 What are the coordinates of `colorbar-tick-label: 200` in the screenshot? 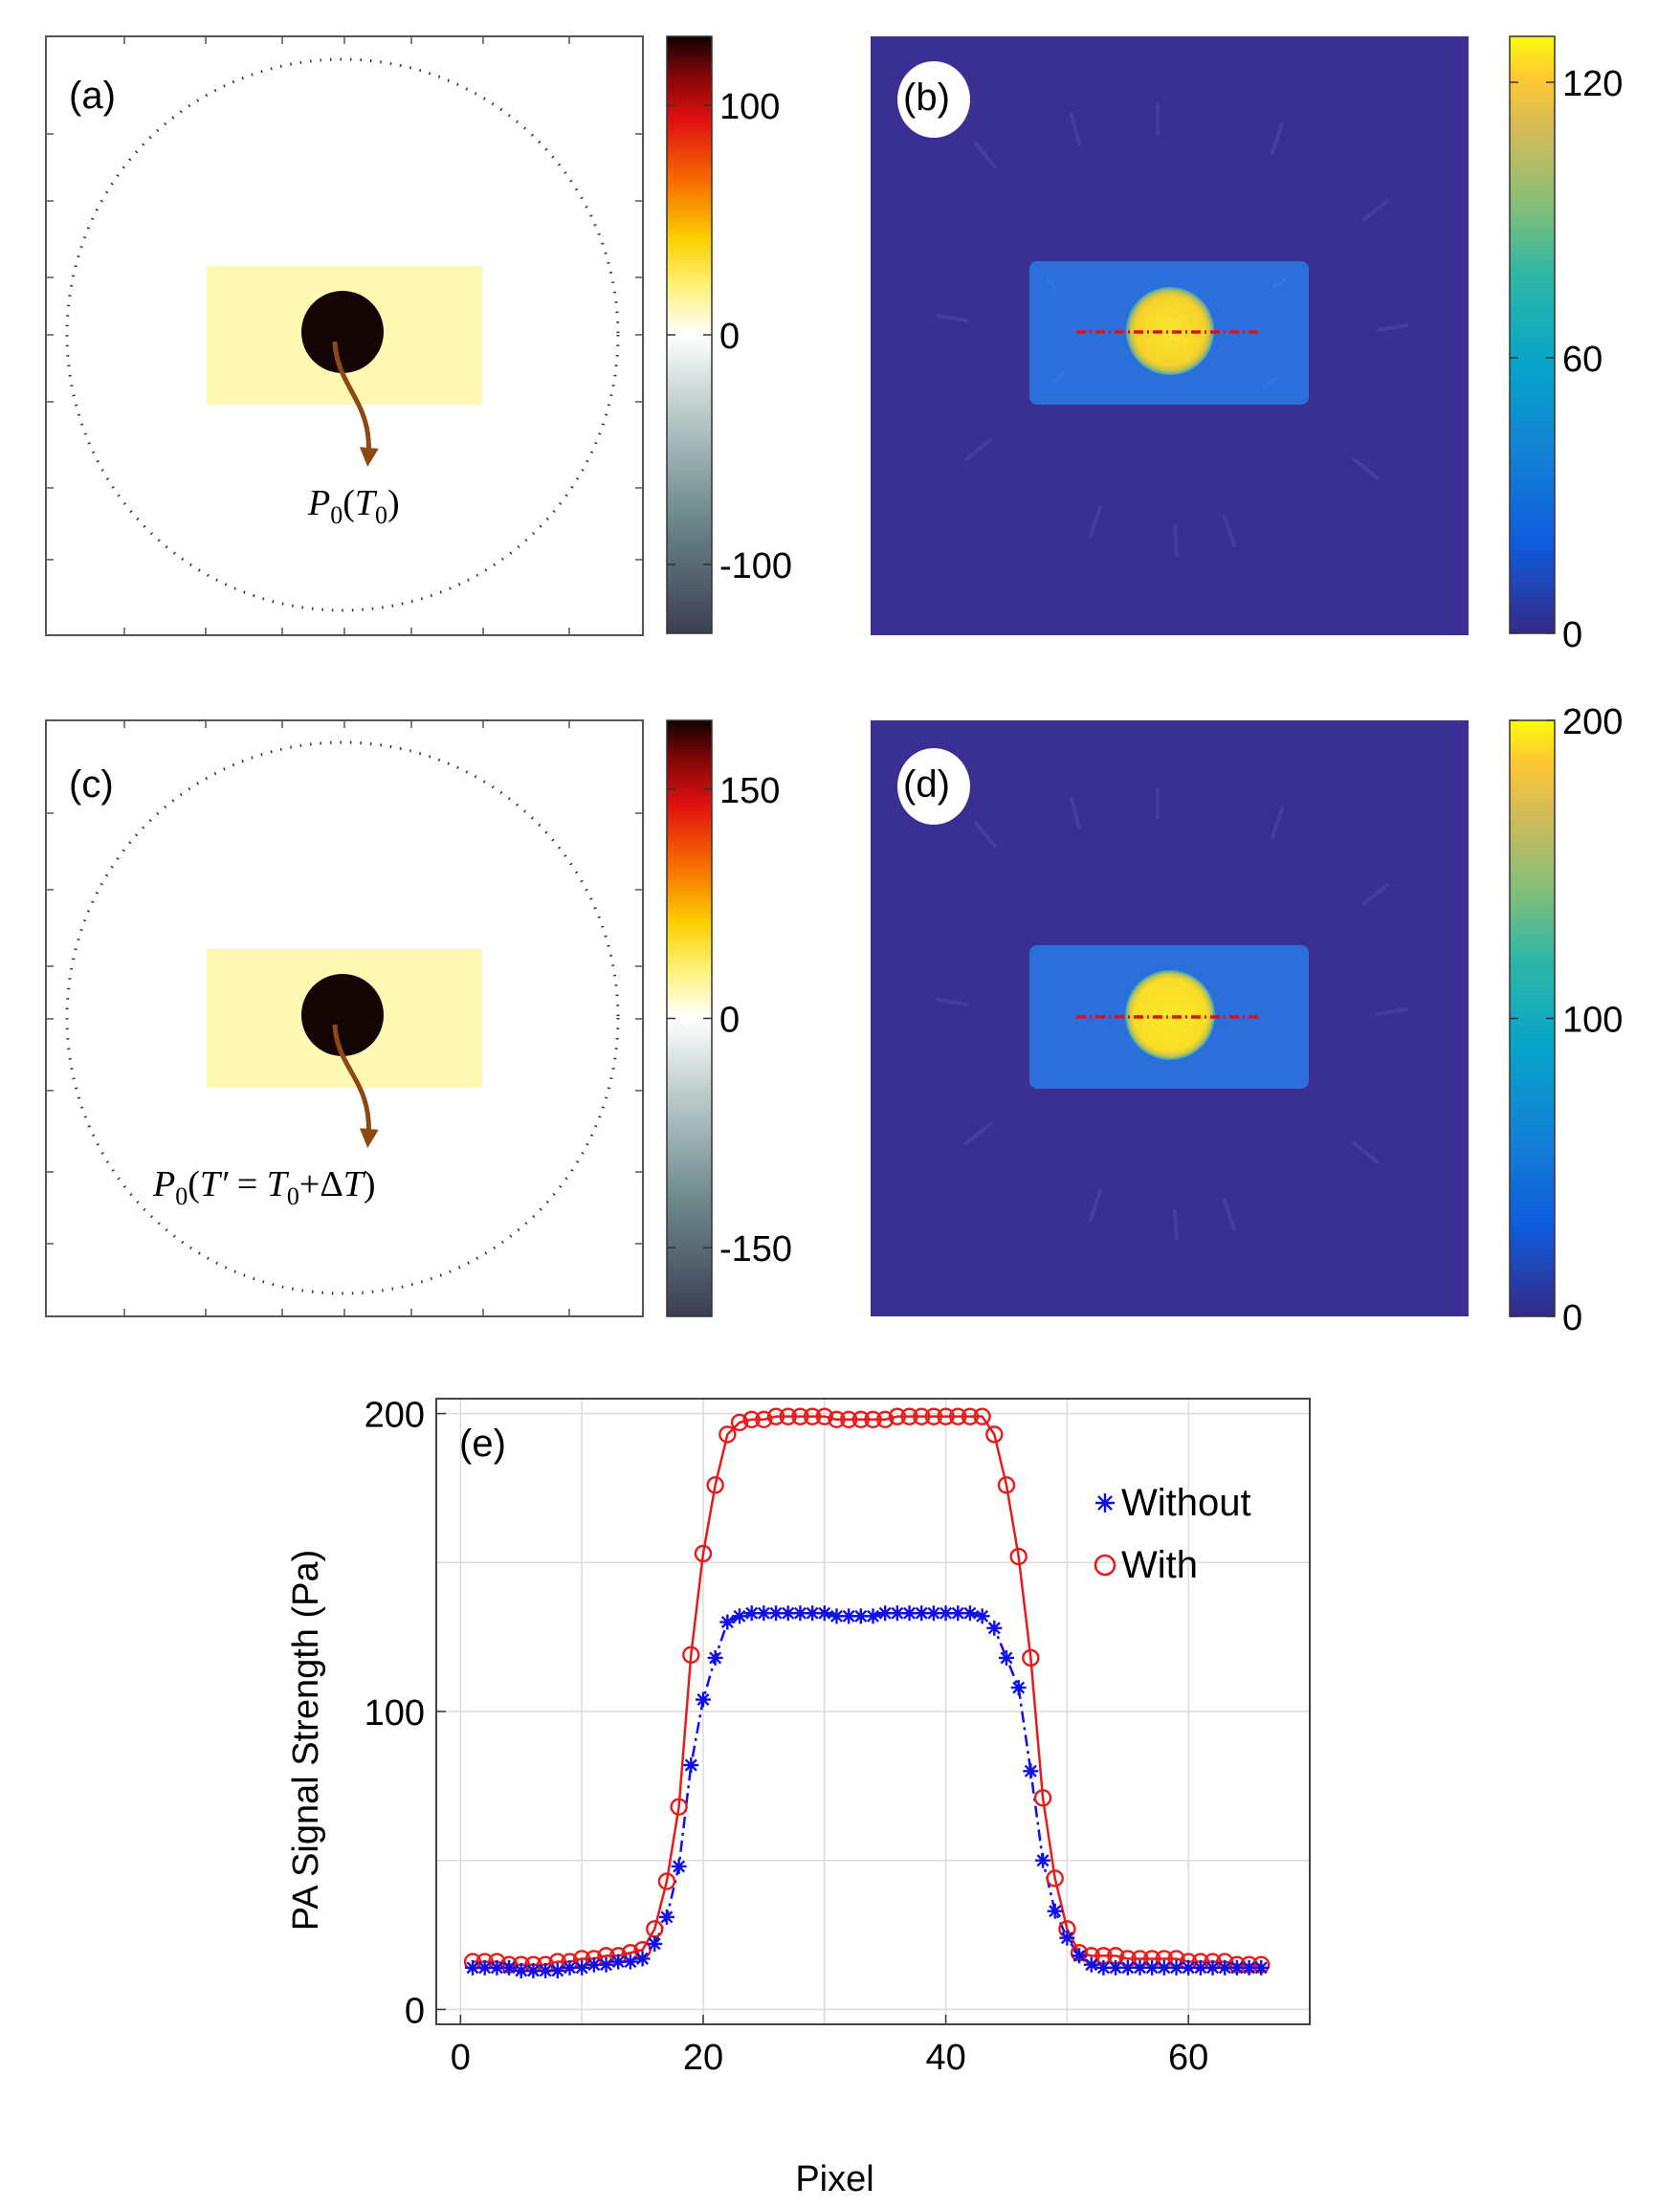 It's located at (1593, 722).